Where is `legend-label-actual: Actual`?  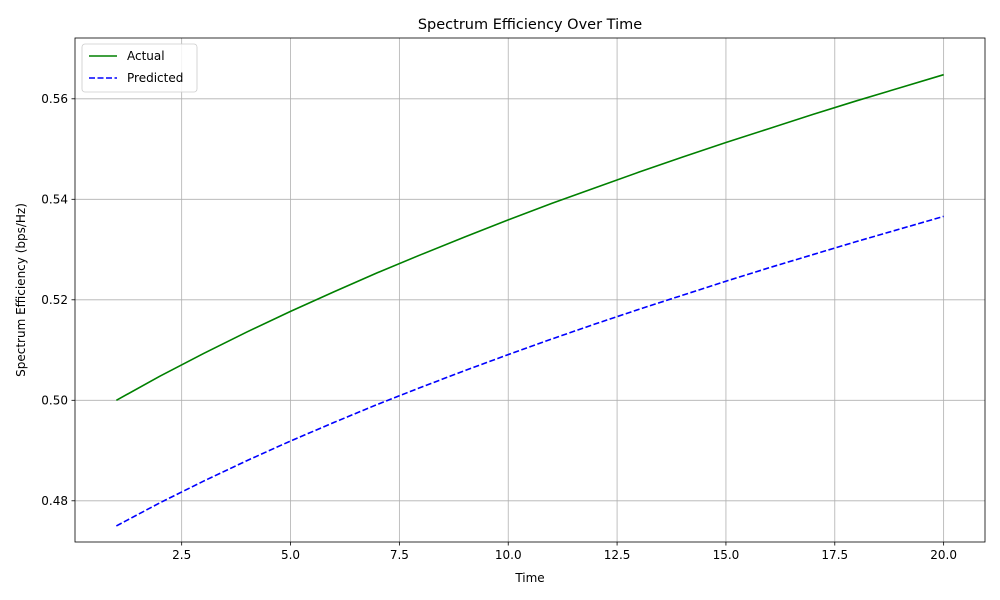
legend-label-actual: Actual is located at coordinates (146, 56).